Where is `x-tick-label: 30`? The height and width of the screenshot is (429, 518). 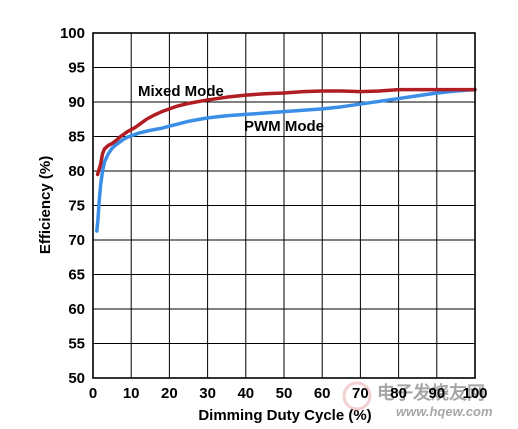
x-tick-label: 30 is located at coordinates (207, 393).